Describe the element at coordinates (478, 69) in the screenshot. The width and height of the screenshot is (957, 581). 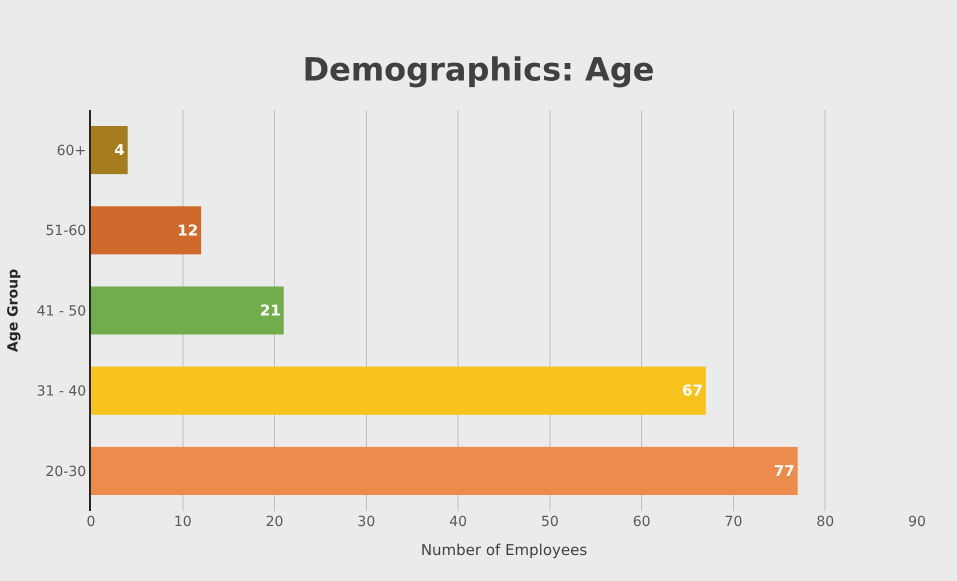
I see `chart-title: Demographics: Age` at that location.